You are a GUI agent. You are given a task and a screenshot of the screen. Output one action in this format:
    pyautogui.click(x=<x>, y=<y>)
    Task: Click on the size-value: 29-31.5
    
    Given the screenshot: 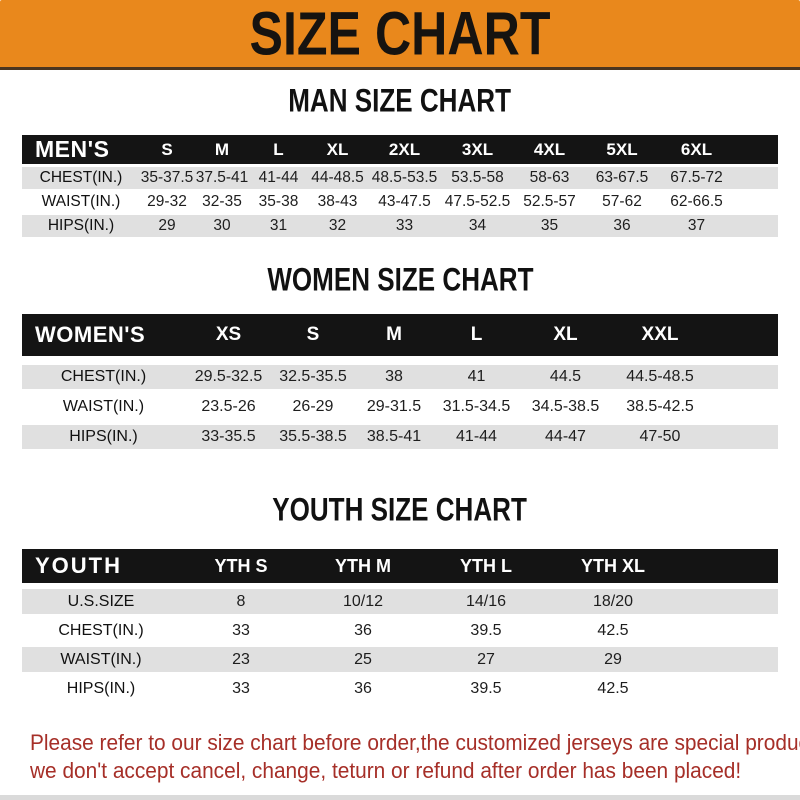 What is the action you would take?
    pyautogui.click(x=394, y=407)
    